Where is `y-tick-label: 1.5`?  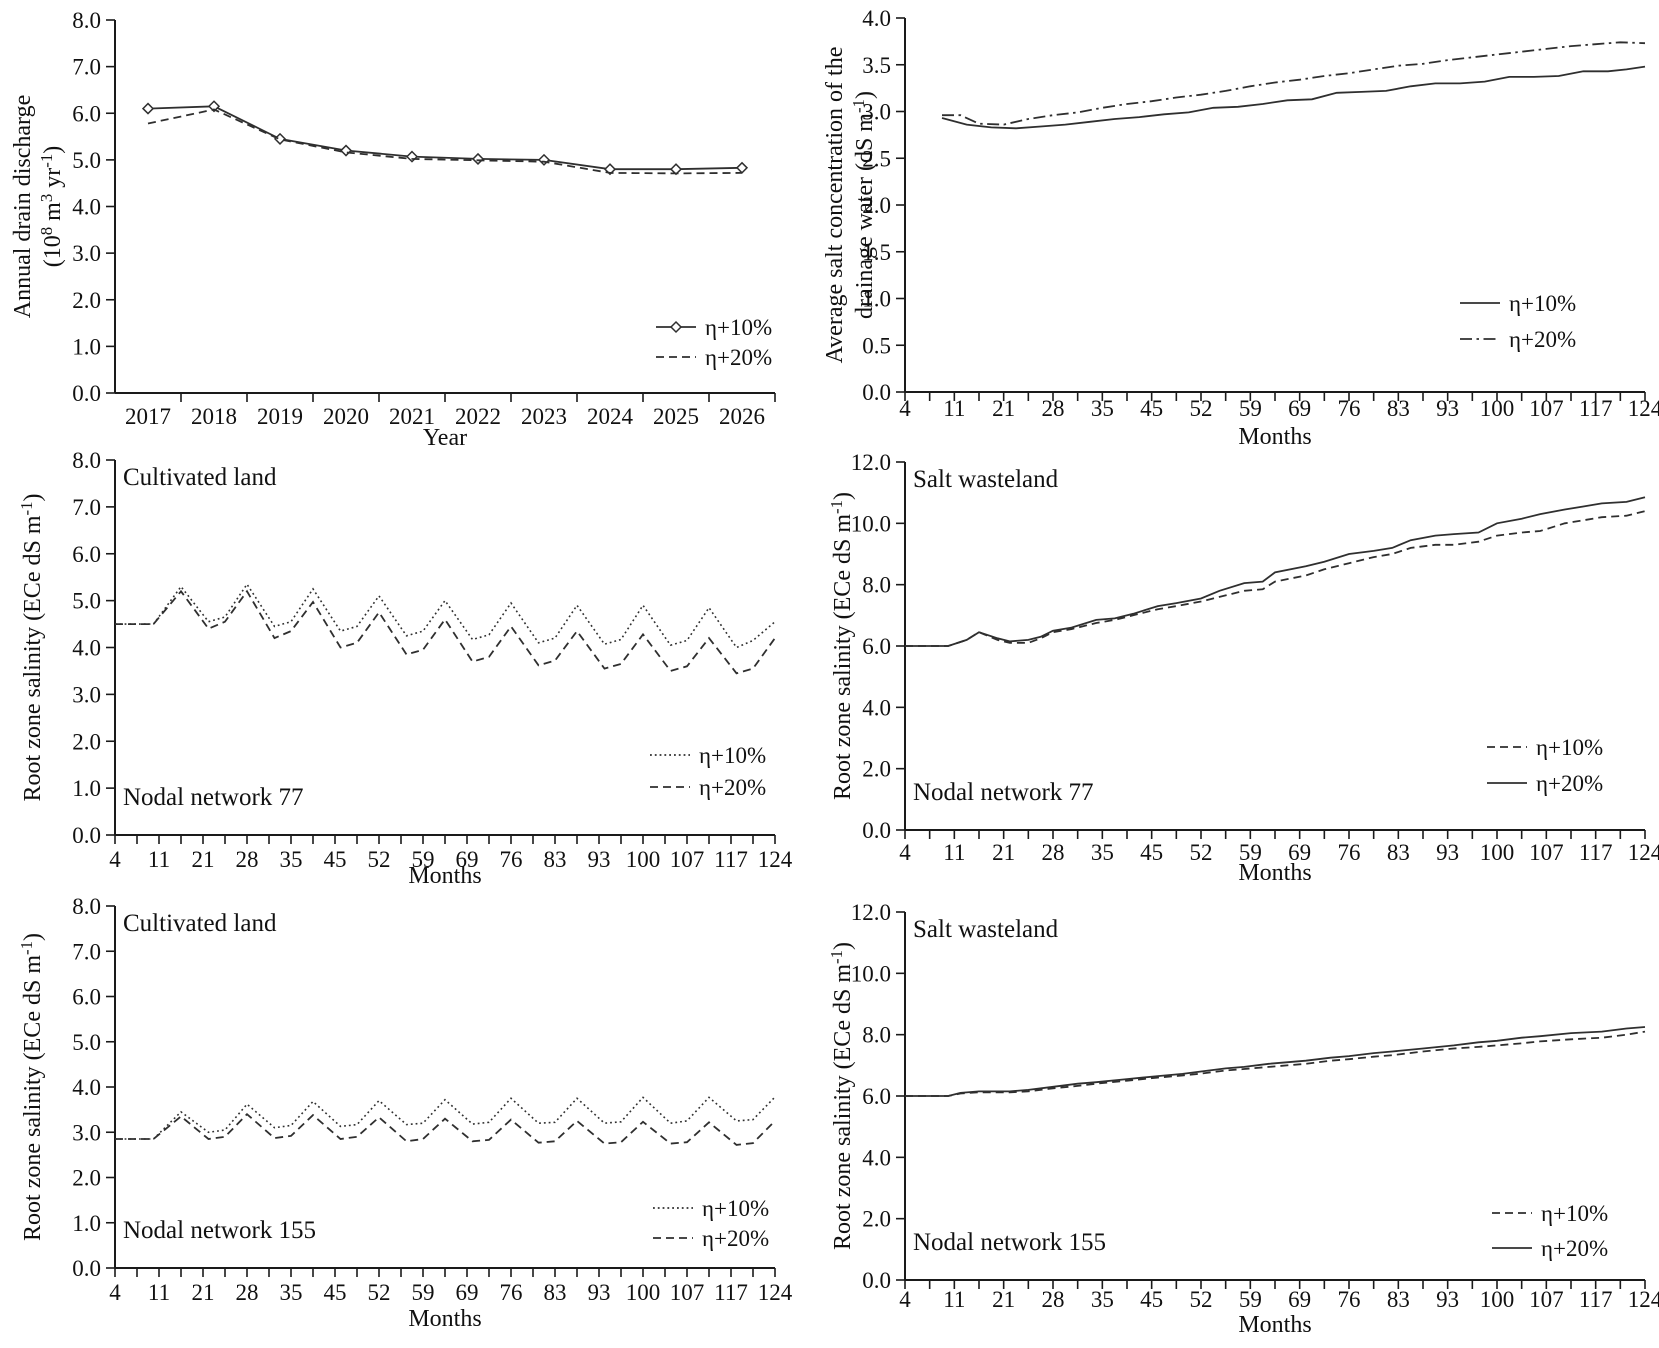
y-tick-label: 1.5 is located at coordinates (876, 252).